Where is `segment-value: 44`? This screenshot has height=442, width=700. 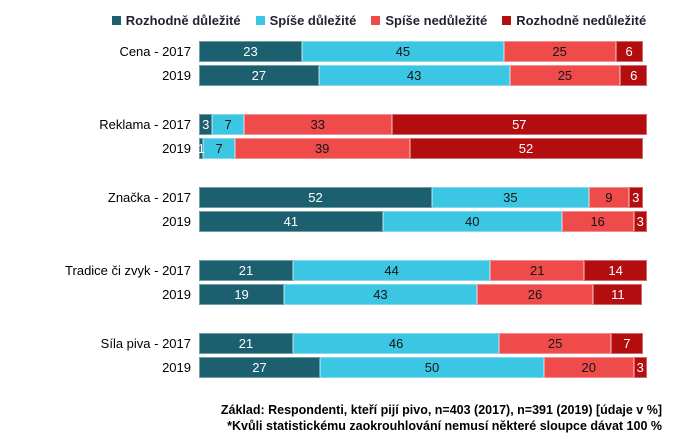 segment-value: 44 is located at coordinates (391, 270).